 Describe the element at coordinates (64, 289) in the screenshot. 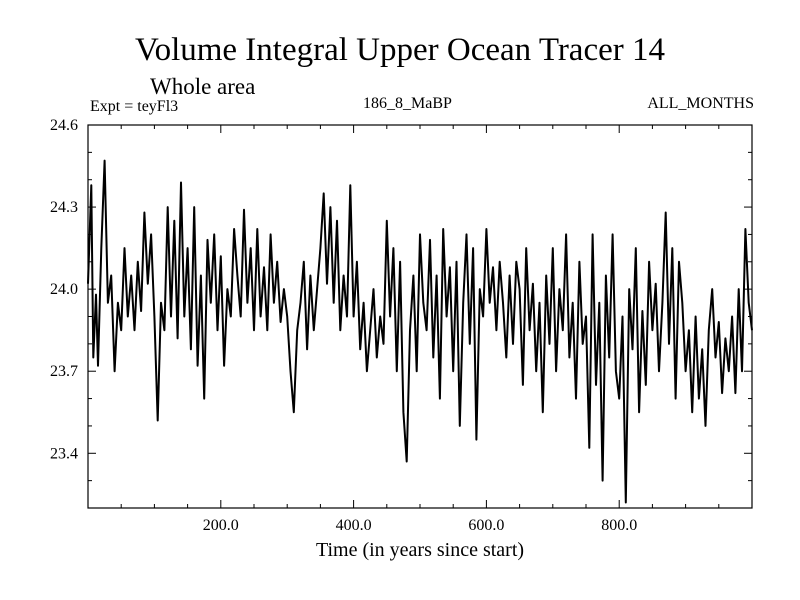

I see `y-tick-label: 24.0` at that location.